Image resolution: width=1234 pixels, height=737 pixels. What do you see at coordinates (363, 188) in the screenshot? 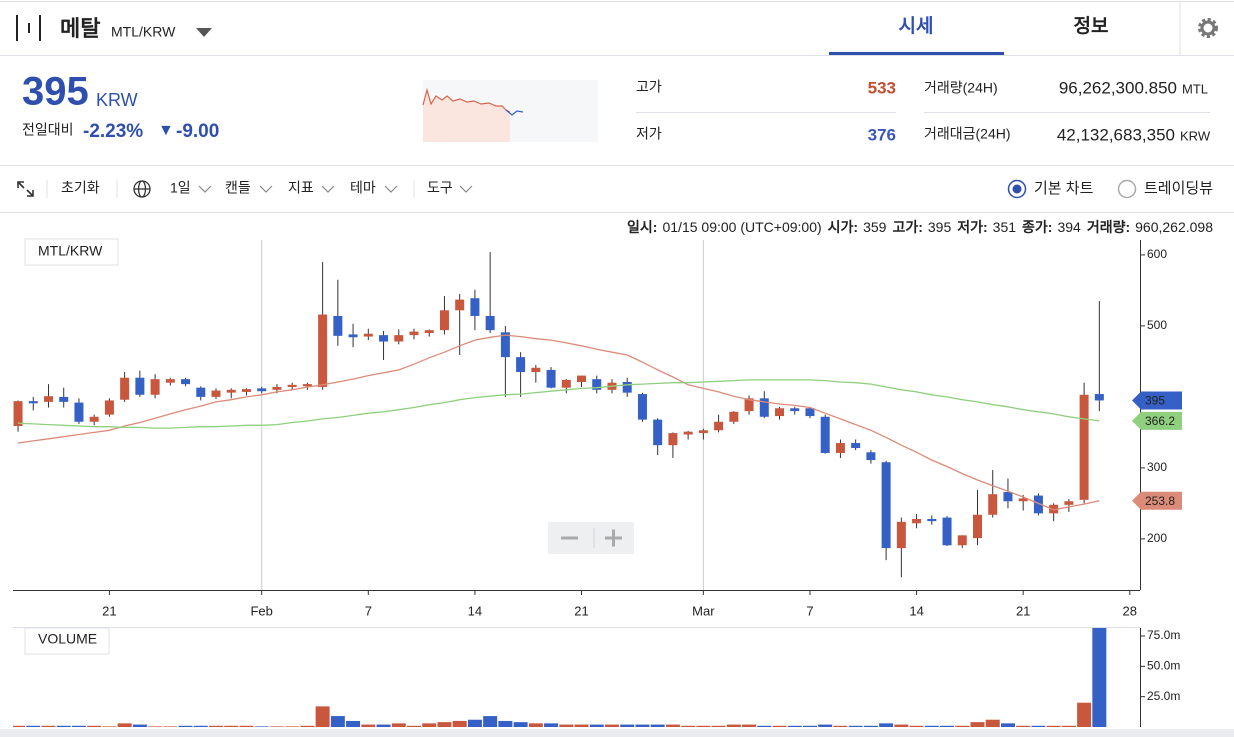
I see `toolbar-item: 테마` at bounding box center [363, 188].